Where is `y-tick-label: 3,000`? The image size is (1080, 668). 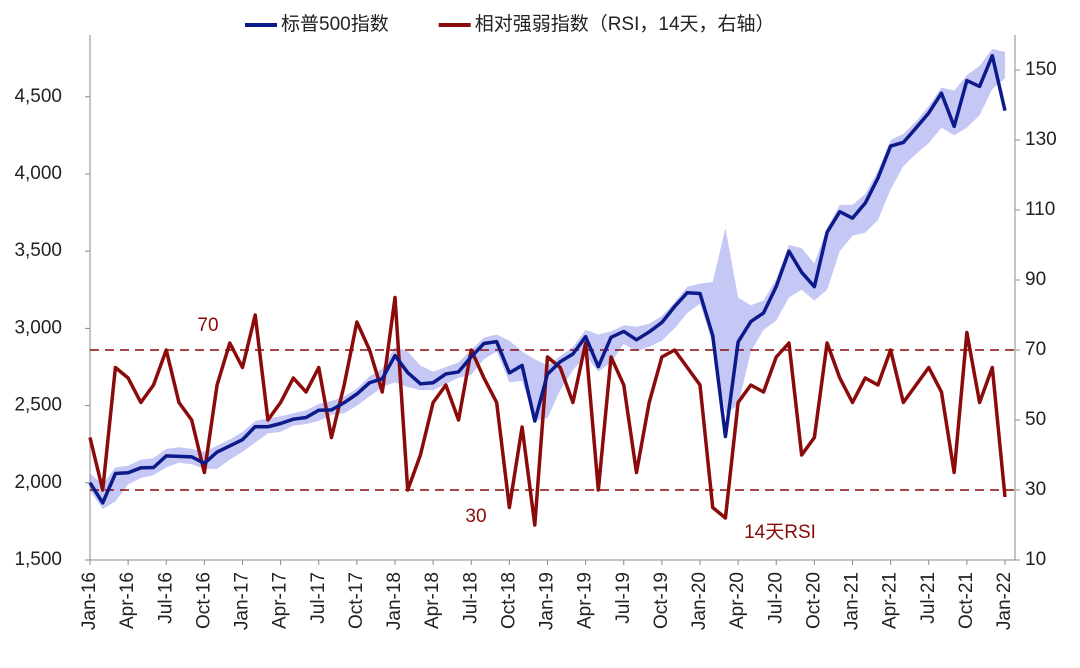
y-tick-label: 3,000 is located at coordinates (38, 327).